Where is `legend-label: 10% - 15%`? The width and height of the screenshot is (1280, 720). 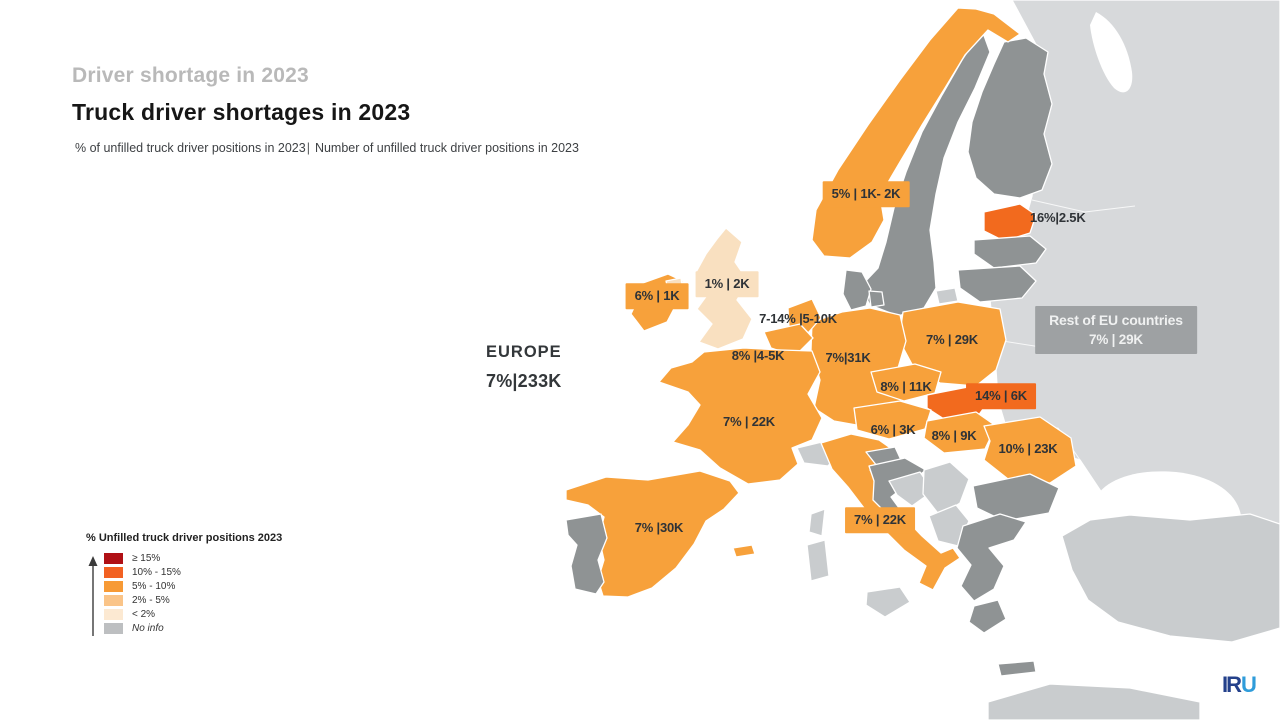 legend-label: 10% - 15% is located at coordinates (156, 572).